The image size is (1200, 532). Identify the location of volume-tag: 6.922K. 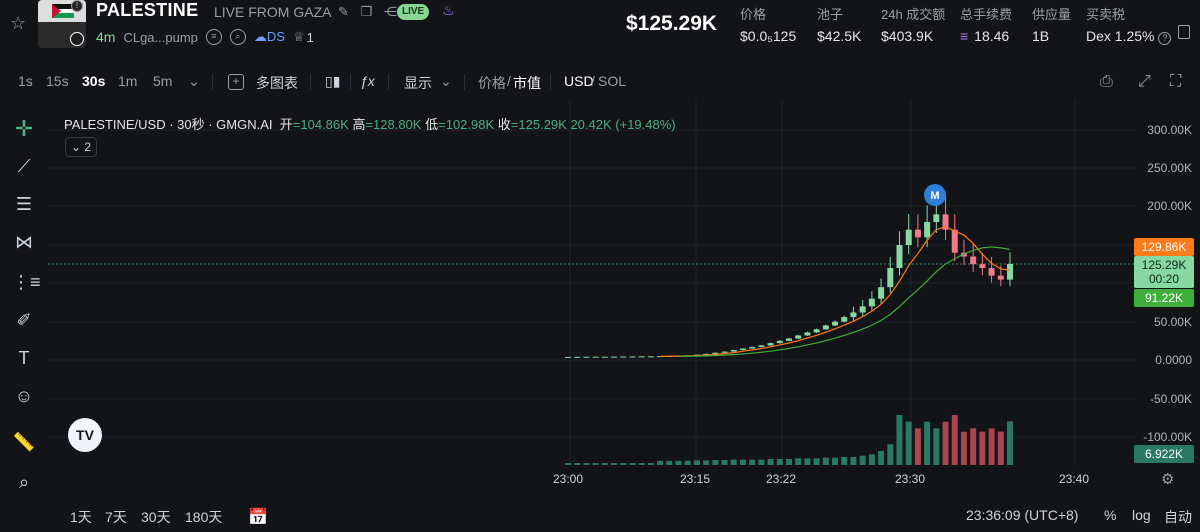
(1164, 454).